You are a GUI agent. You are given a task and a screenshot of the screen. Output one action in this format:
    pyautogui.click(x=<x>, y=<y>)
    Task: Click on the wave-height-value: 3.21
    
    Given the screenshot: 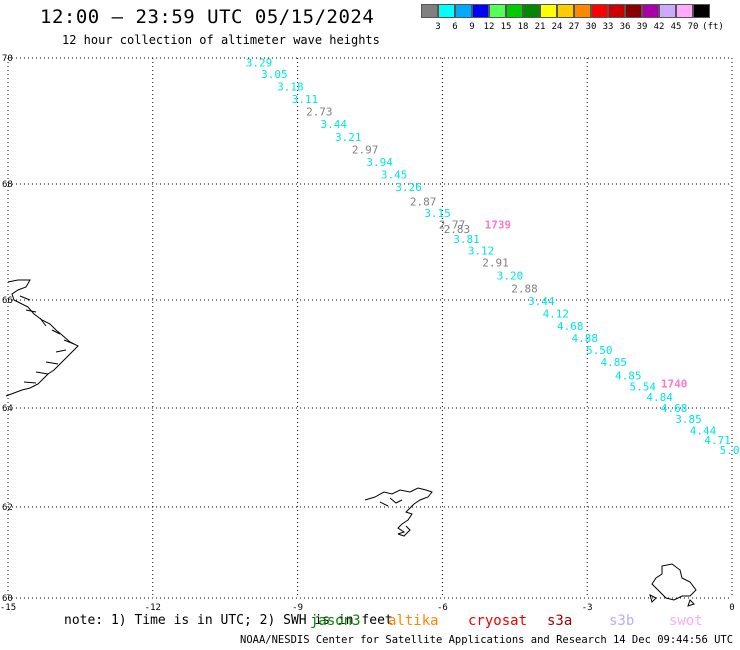 What is the action you would take?
    pyautogui.click(x=348, y=137)
    